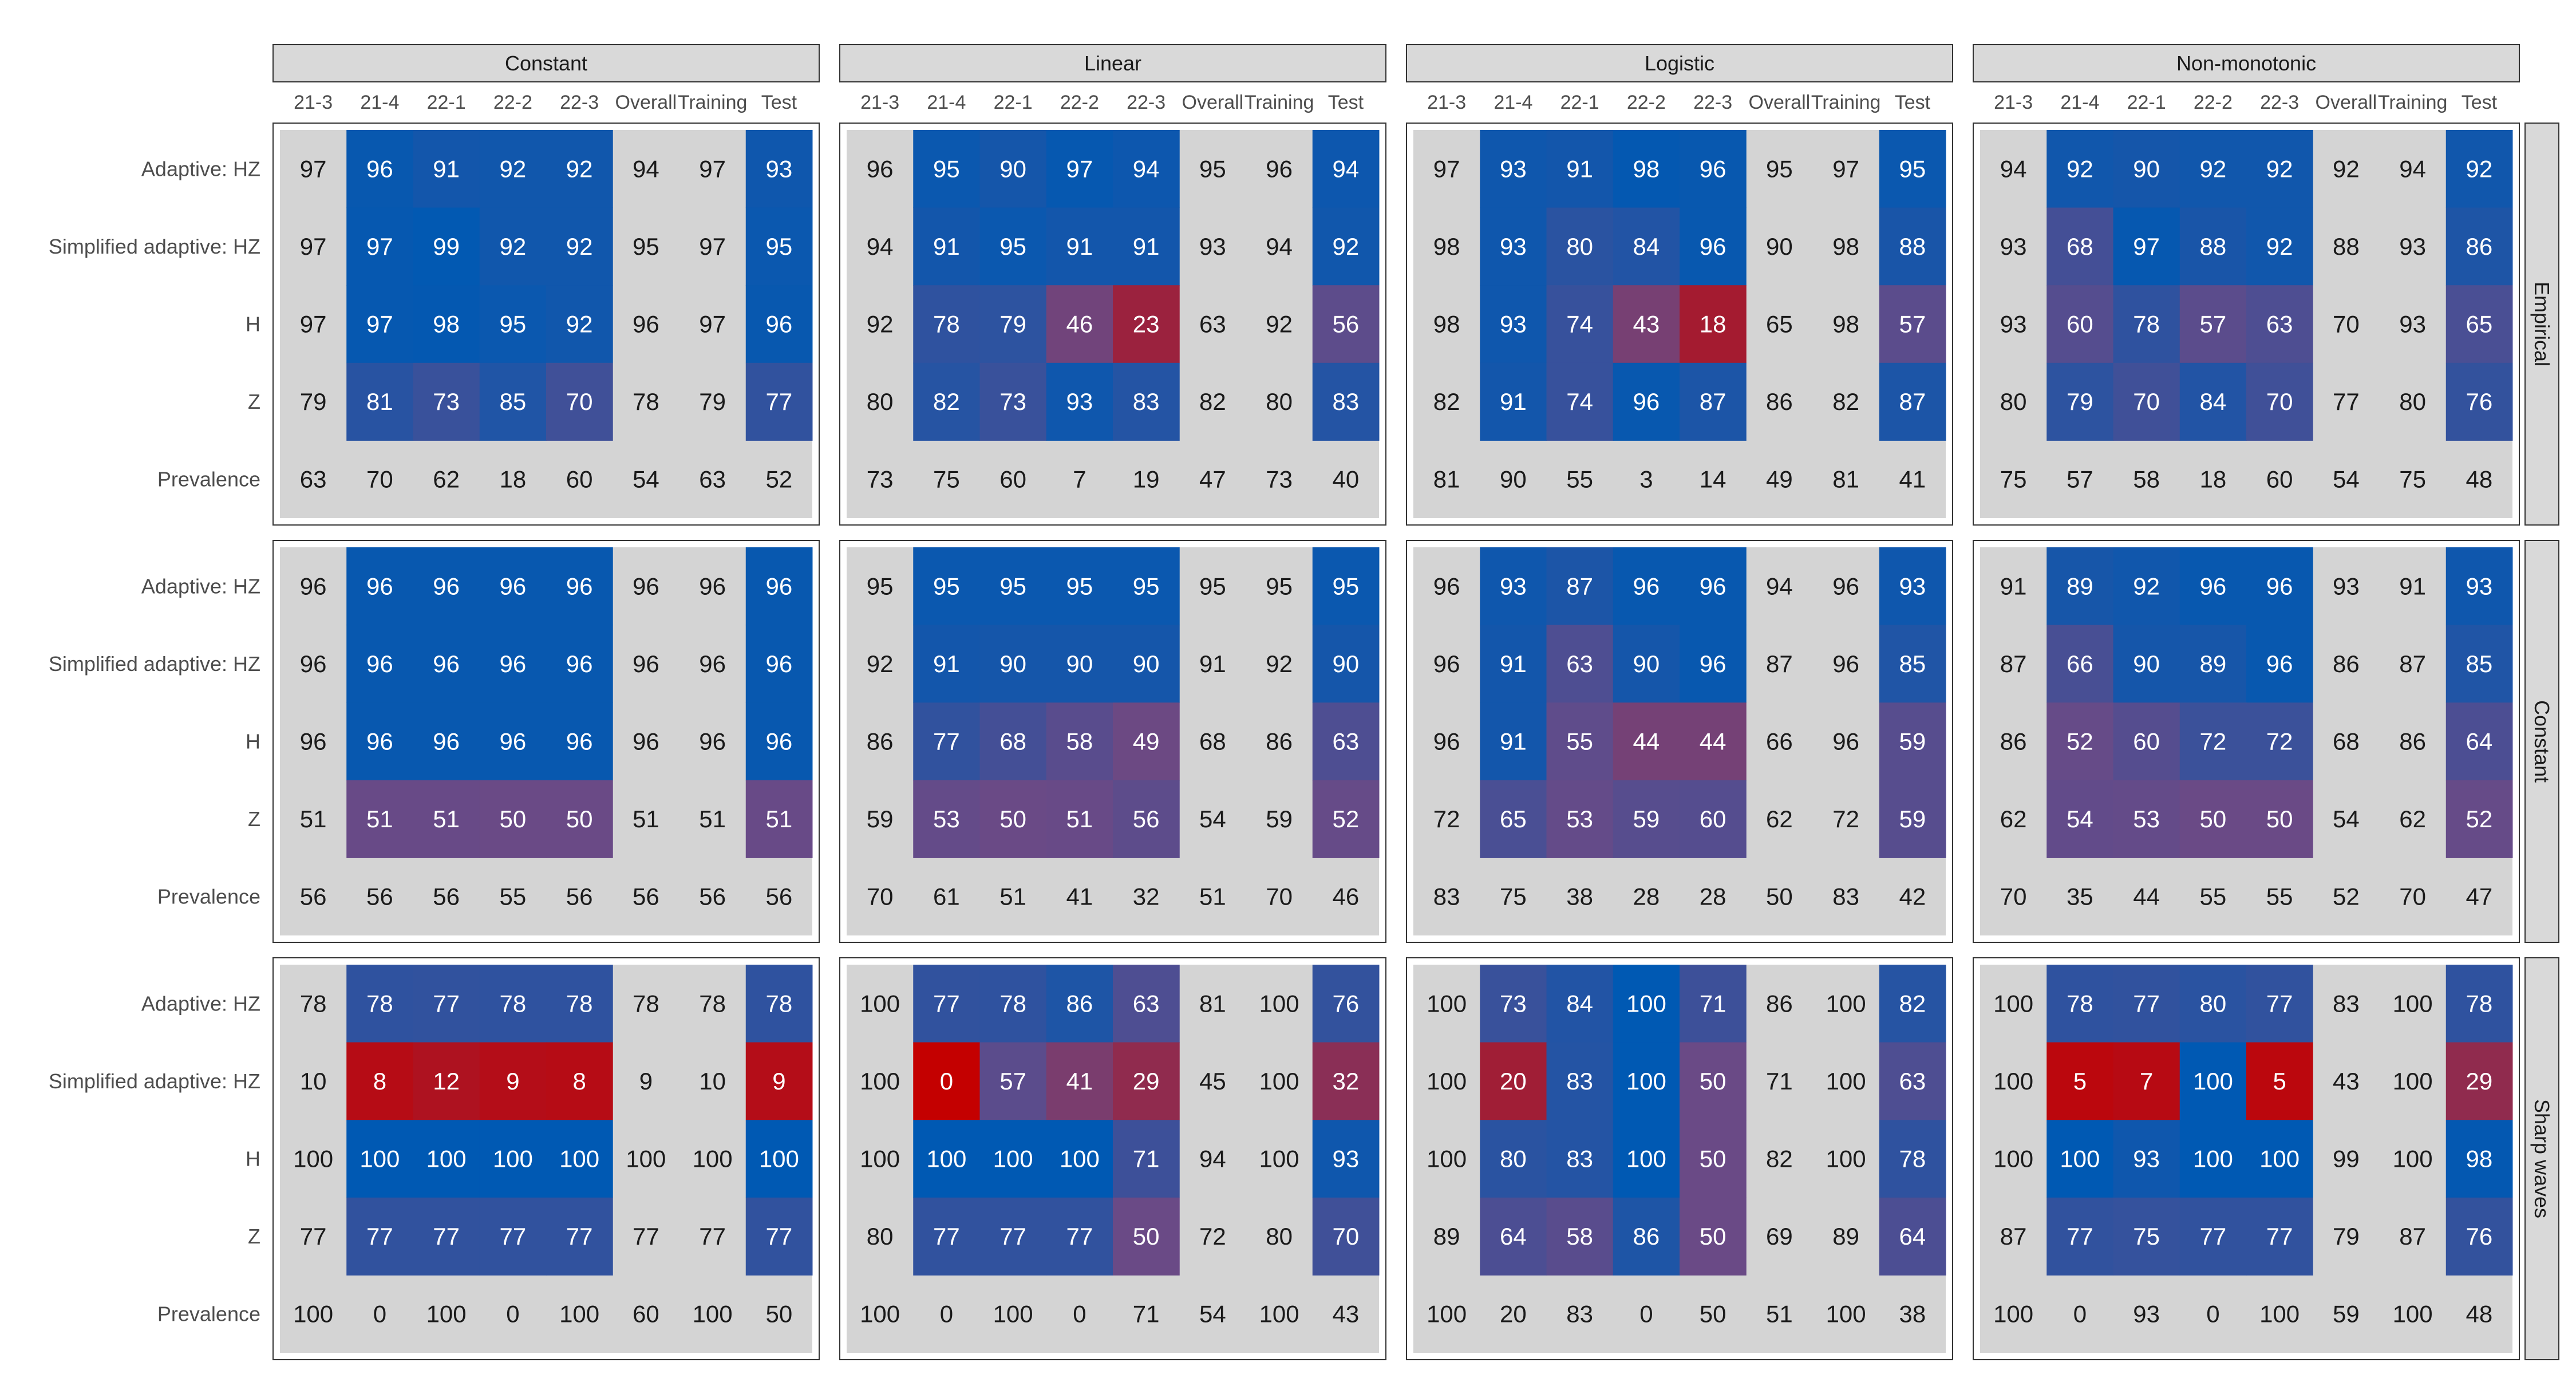 The image size is (2576, 1374). What do you see at coordinates (2213, 480) in the screenshot?
I see `cell-value: 18` at bounding box center [2213, 480].